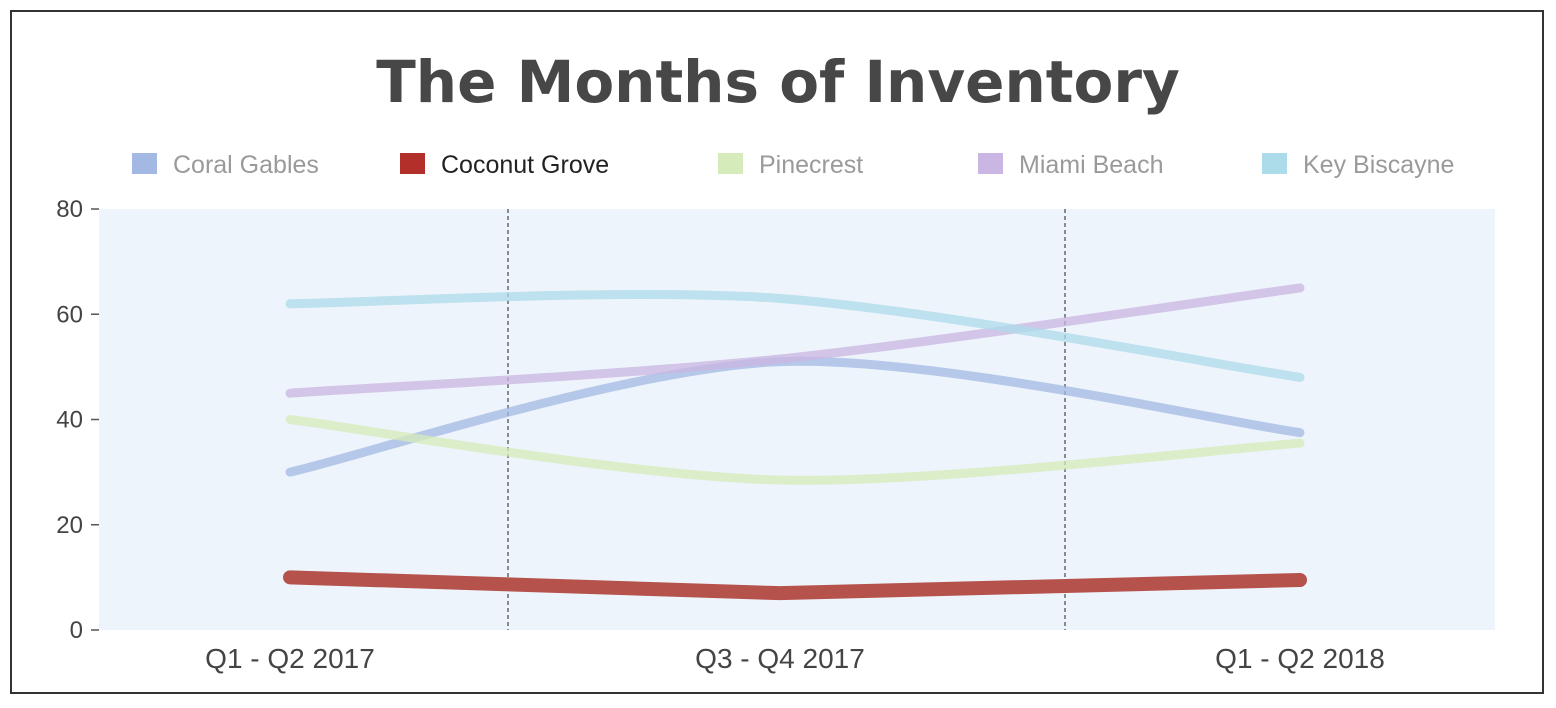  I want to click on x-category-label-2: Q3 - Q4 2017, so click(780, 658).